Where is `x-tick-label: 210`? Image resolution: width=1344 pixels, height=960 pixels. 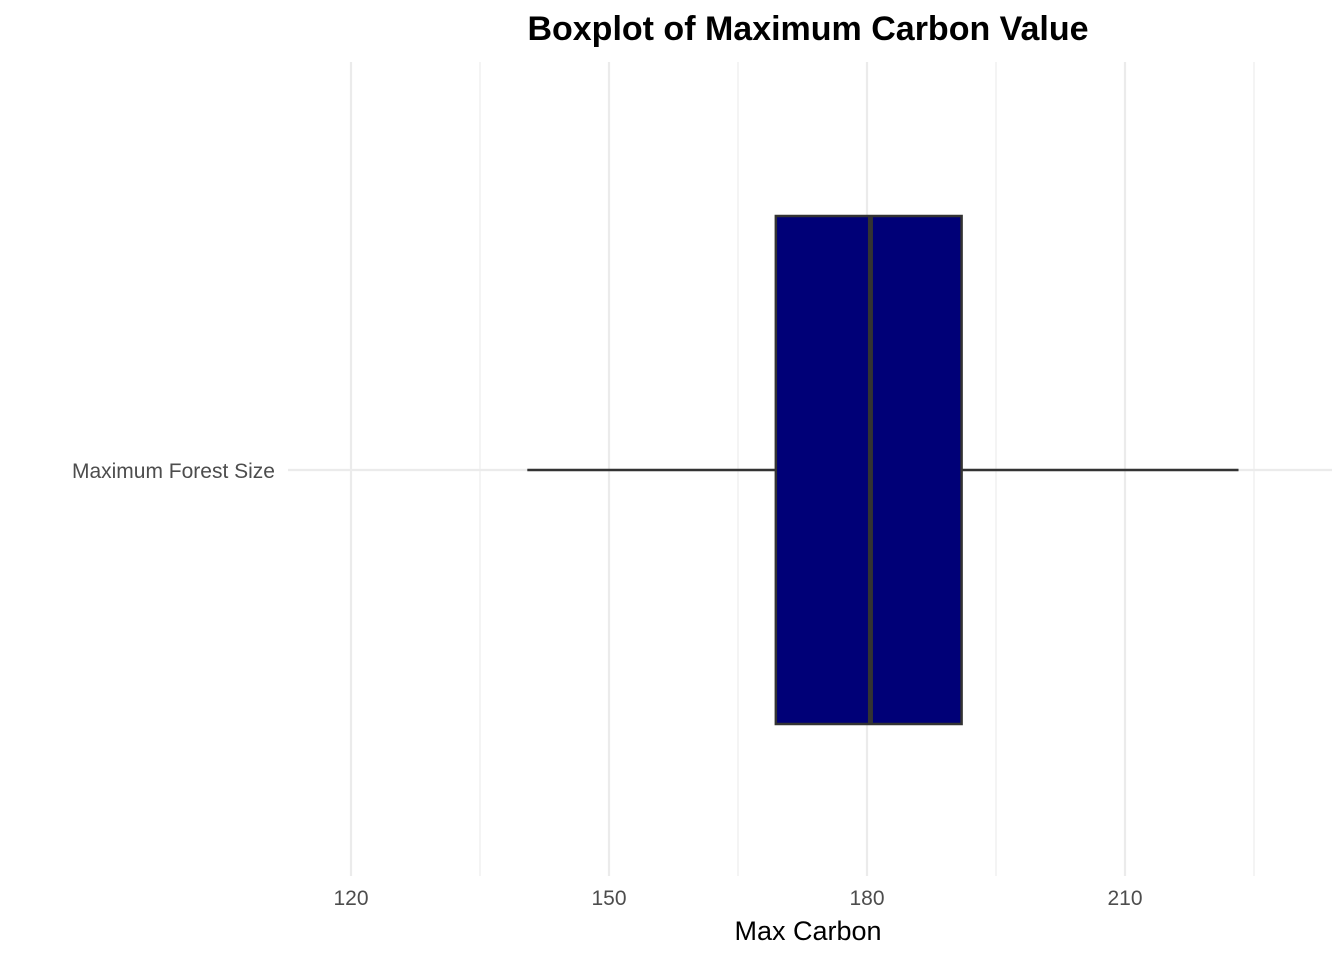
x-tick-label: 210 is located at coordinates (1124, 898).